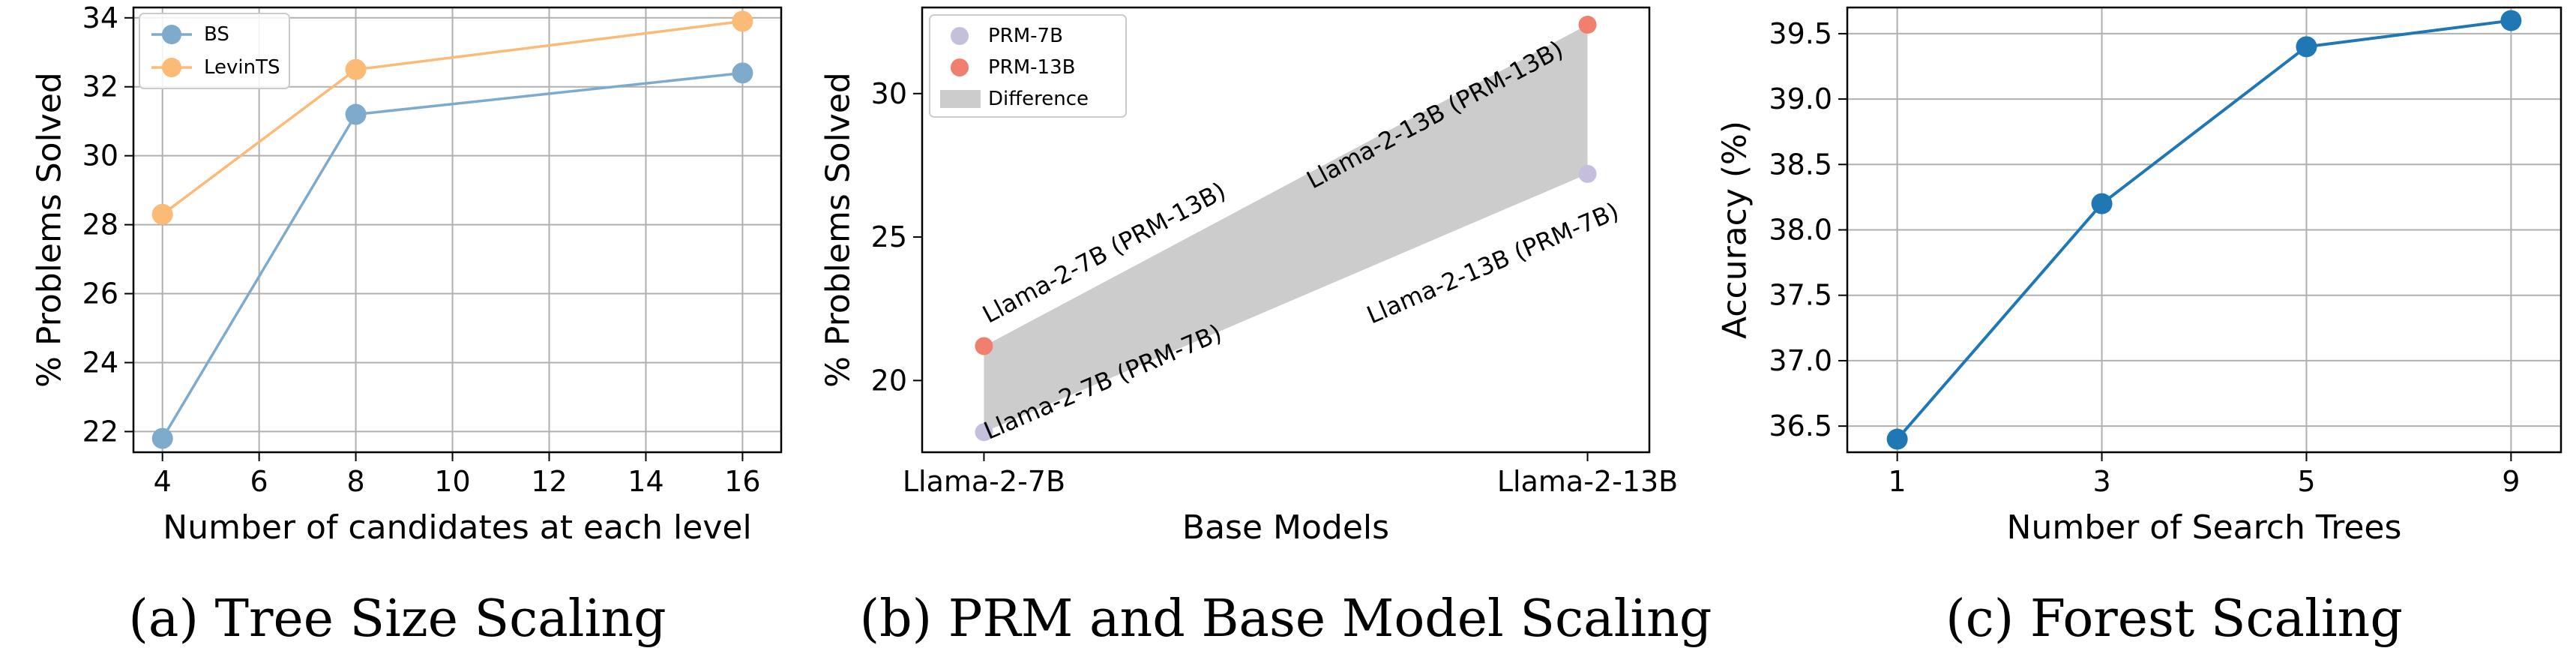  I want to click on y-tick-label: 34, so click(100, 18).